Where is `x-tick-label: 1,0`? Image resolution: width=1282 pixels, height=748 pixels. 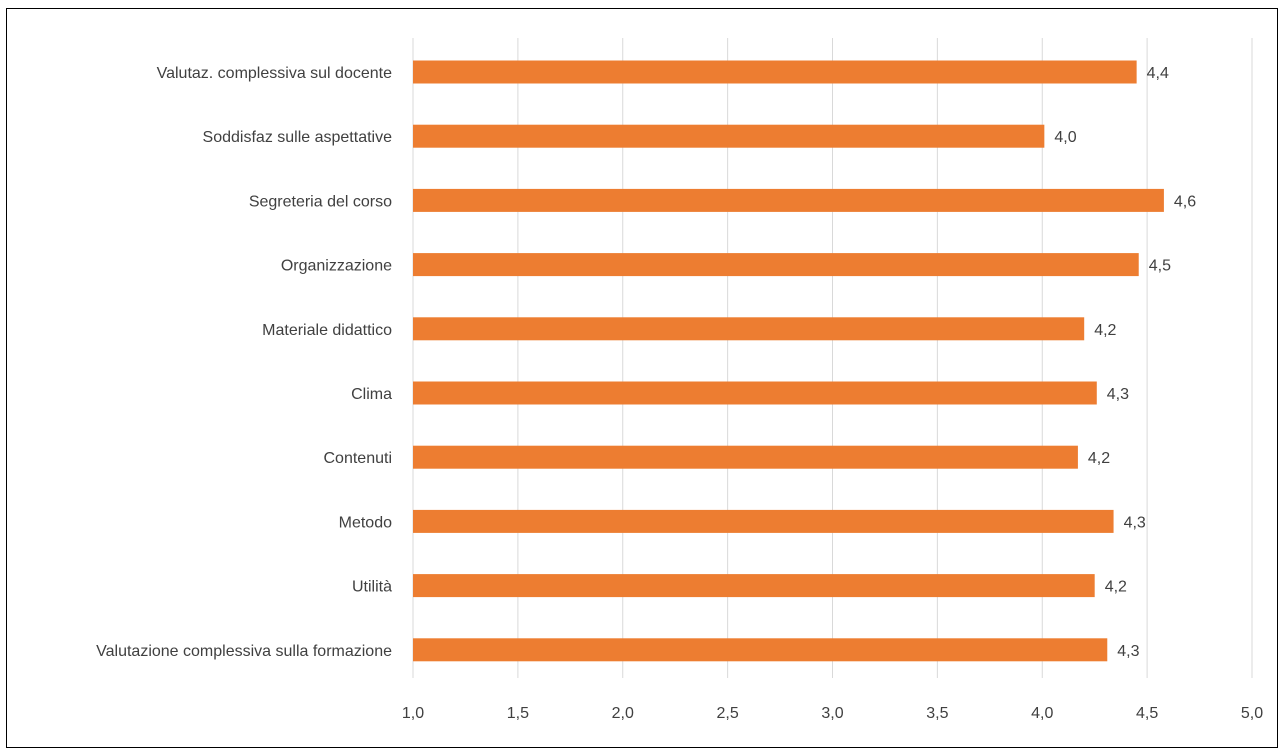
x-tick-label: 1,0 is located at coordinates (413, 713).